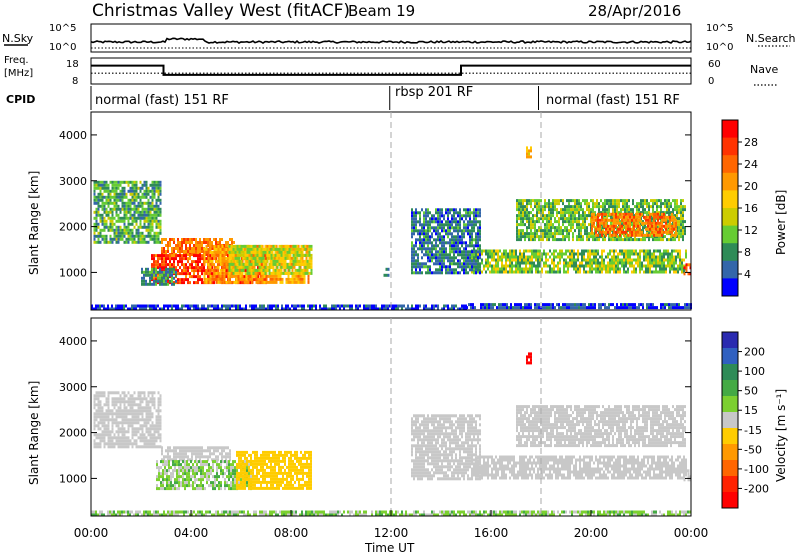 Image resolution: width=800 pixels, height=554 pixels. What do you see at coordinates (20, 99) in the screenshot?
I see `cpid-label: CPID` at bounding box center [20, 99].